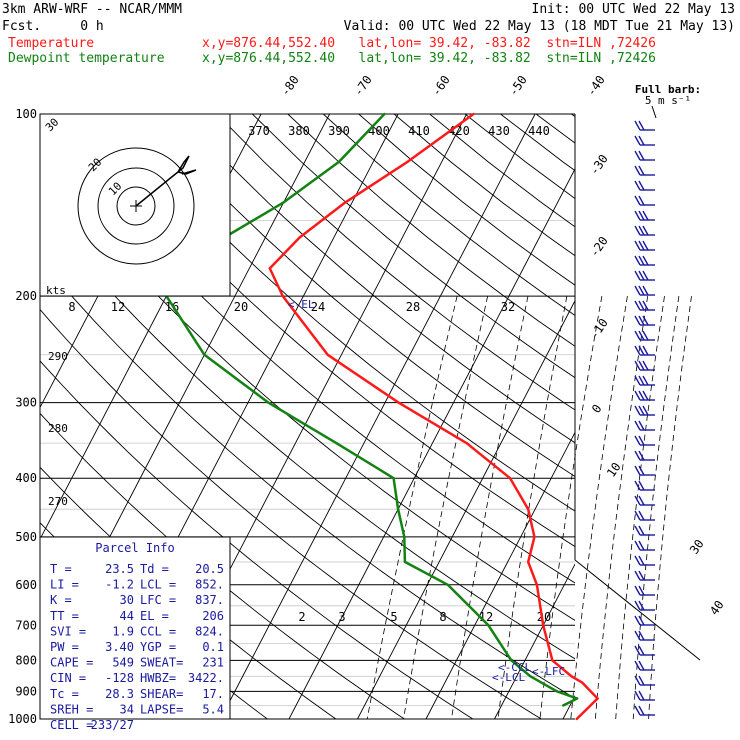  What do you see at coordinates (290, 86) in the screenshot?
I see `isotherm-tick-label: -80` at bounding box center [290, 86].